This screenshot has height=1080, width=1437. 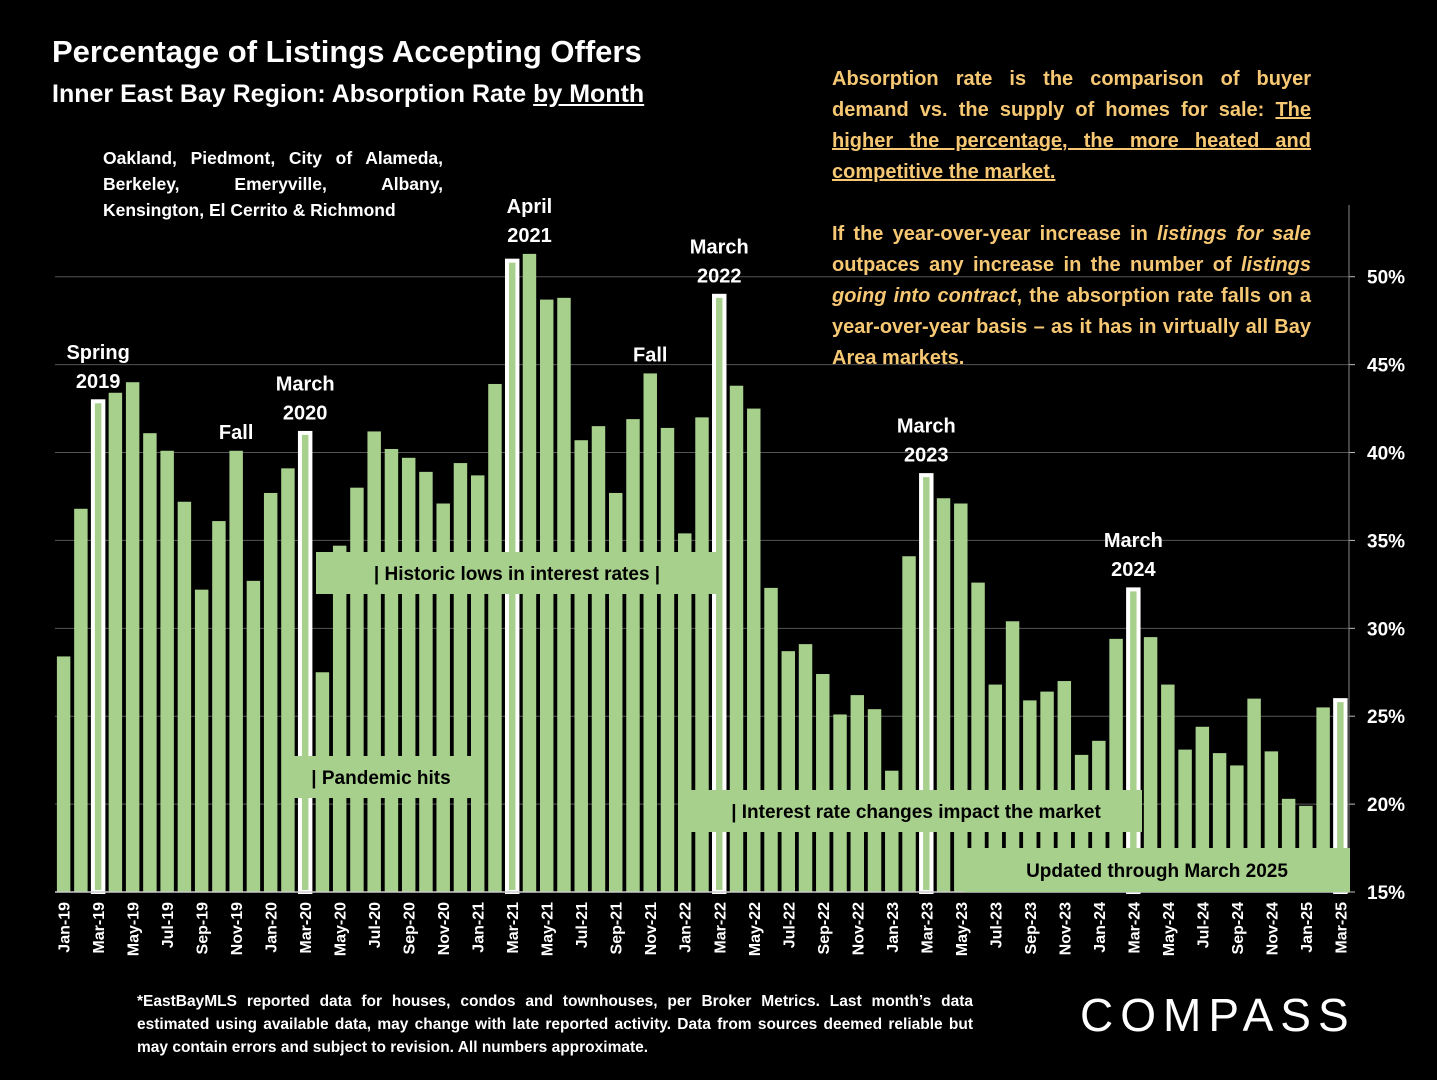 I want to click on x-tick-label: May-20, so click(x=341, y=929).